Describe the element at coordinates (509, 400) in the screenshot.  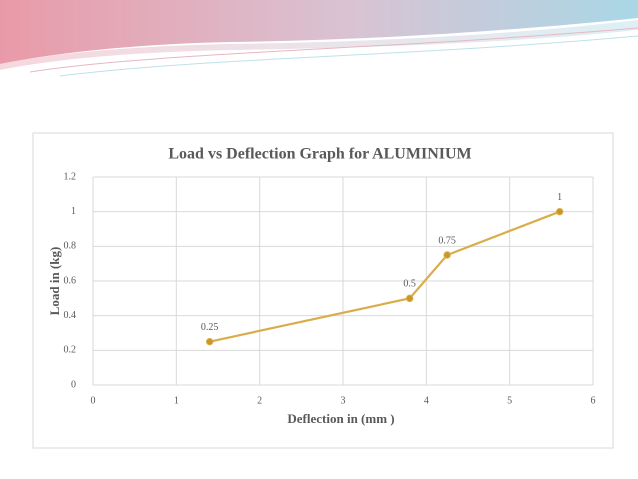
I see `x-tick-label: 5` at that location.